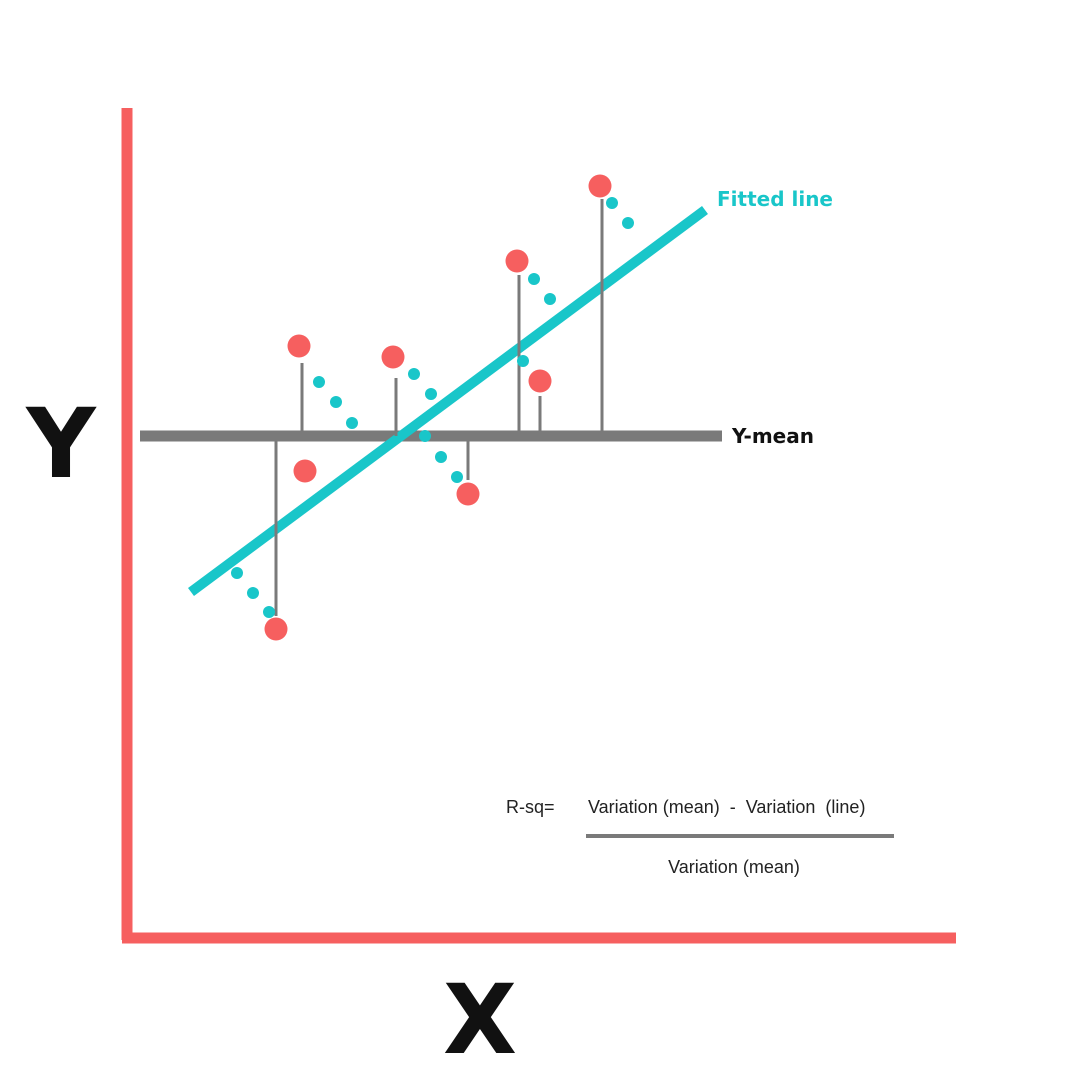  Describe the element at coordinates (775, 199) in the screenshot. I see `fitted-line-label: Fitted line` at that location.